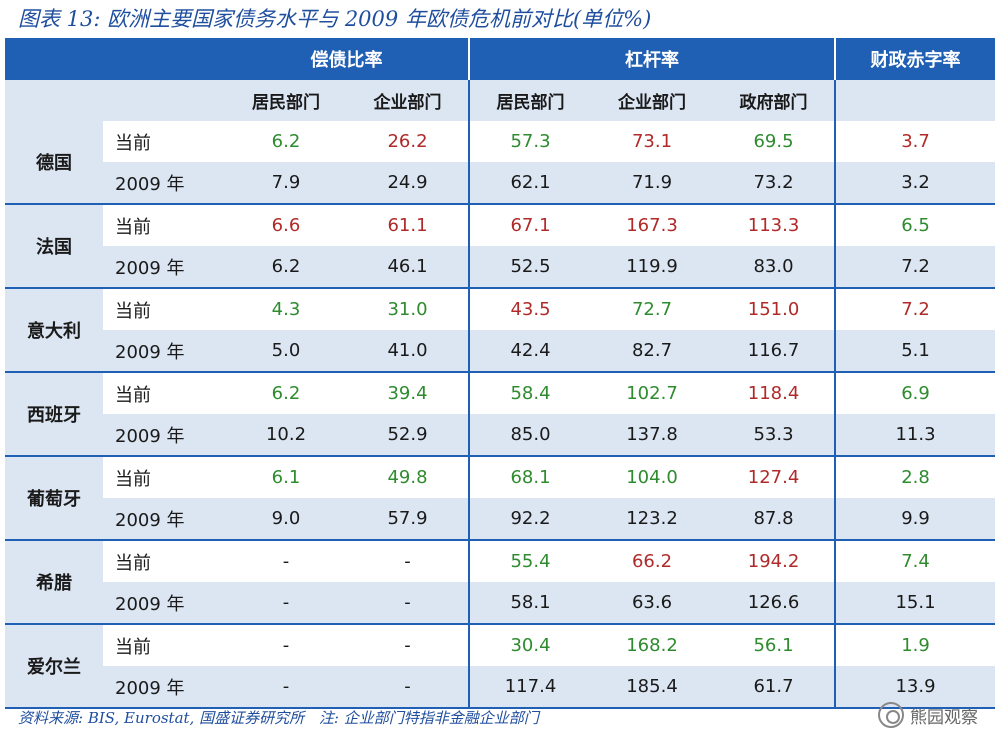  What do you see at coordinates (915, 477) in the screenshot?
I see `value-cell: 2.8` at bounding box center [915, 477].